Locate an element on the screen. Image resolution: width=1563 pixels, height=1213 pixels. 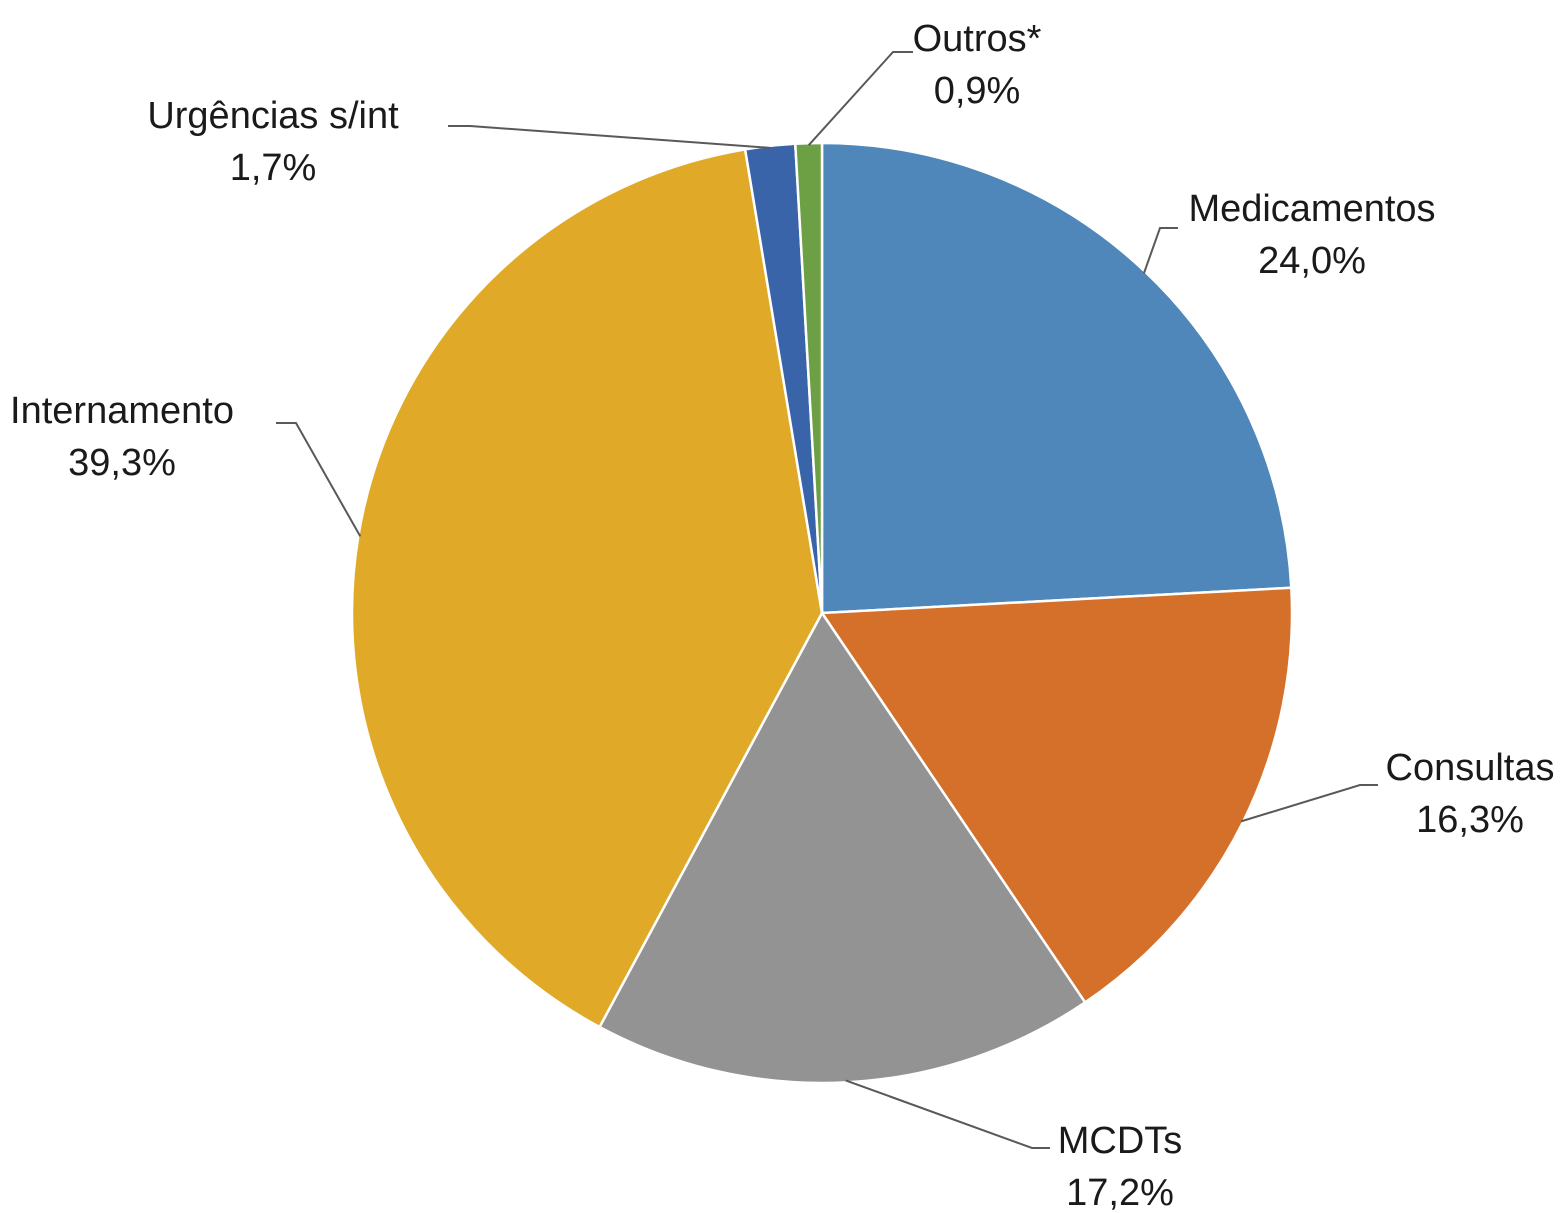
pie-slice-mcdts is located at coordinates (842, 847).